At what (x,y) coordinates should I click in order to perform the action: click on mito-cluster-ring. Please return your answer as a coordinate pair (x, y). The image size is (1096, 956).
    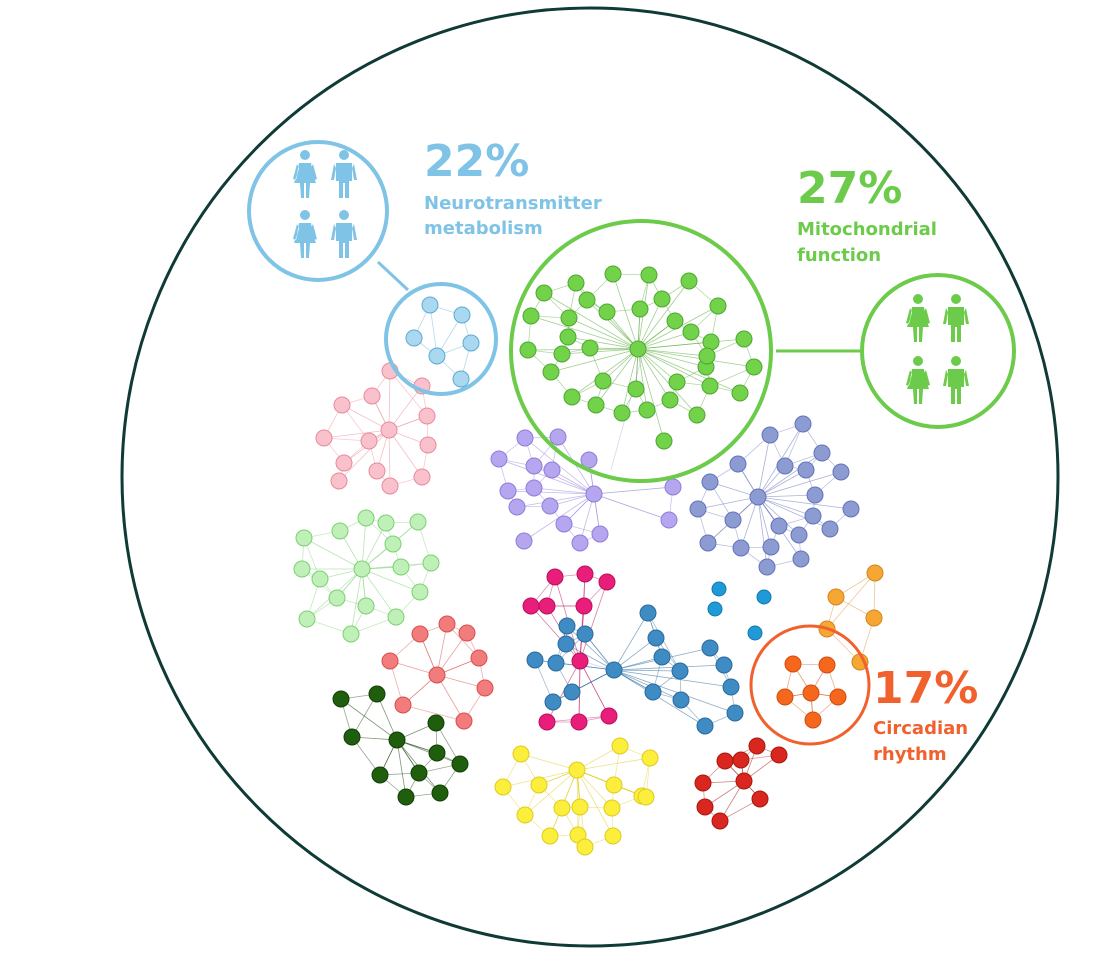
    Looking at the image, I should click on (641, 351).